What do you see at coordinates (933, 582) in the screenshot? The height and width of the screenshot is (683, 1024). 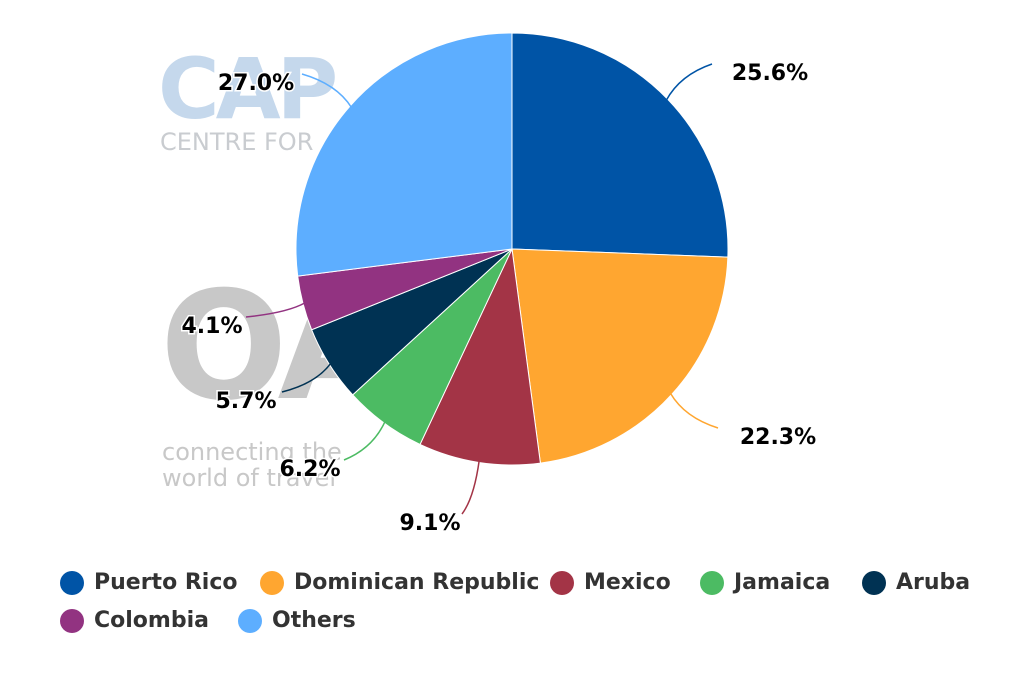 I see `legend-label: Aruba` at bounding box center [933, 582].